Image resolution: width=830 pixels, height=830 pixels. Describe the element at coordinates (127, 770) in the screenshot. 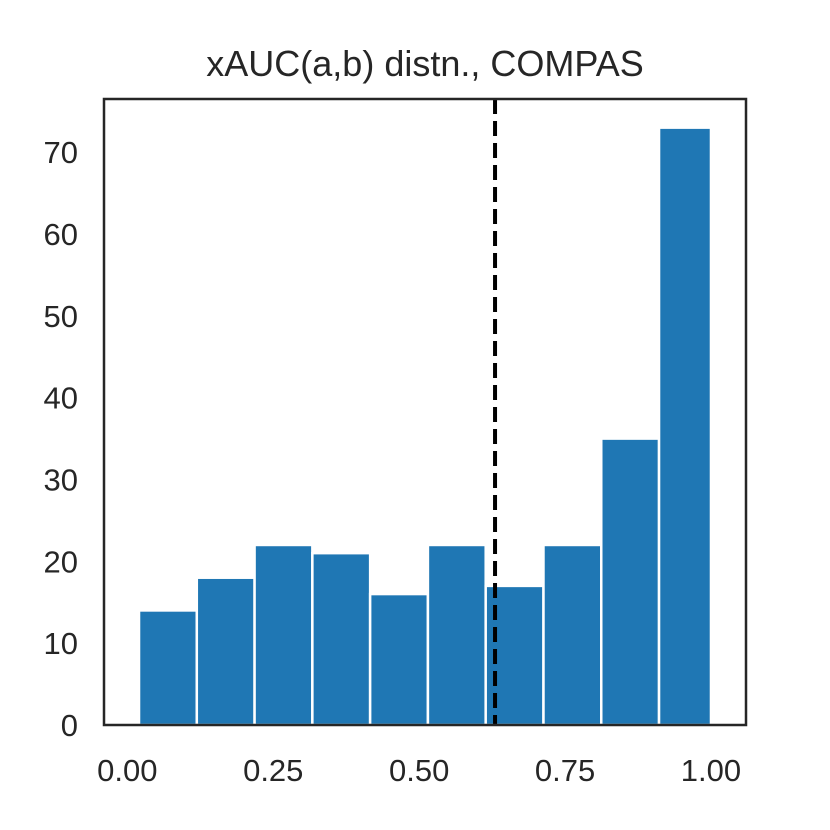

I see `x-tick-label: 0.00` at that location.